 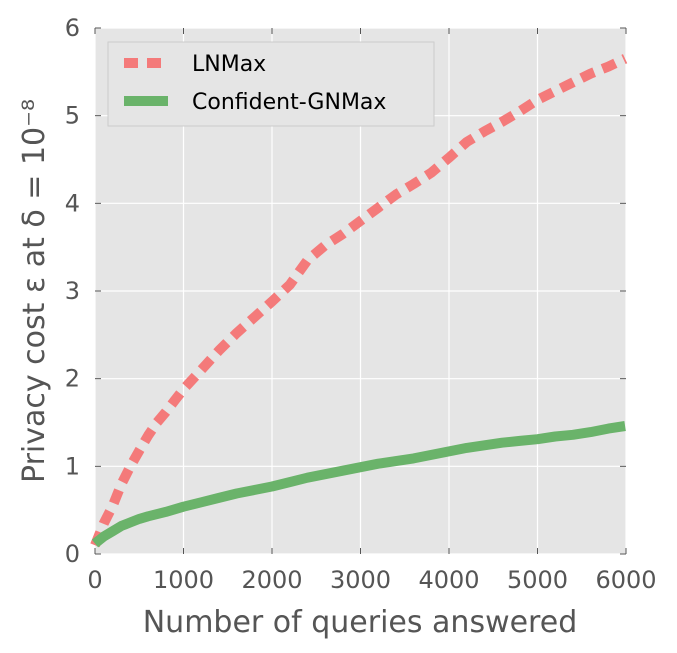 I want to click on y-tick-label: 6, so click(x=72, y=28).